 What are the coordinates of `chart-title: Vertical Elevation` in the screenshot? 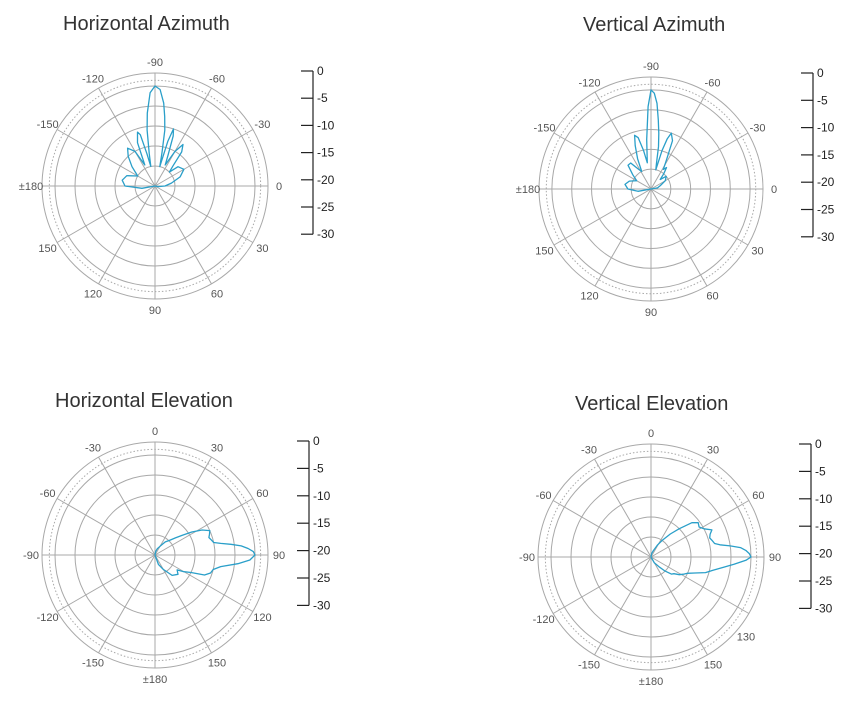 It's located at (652, 404).